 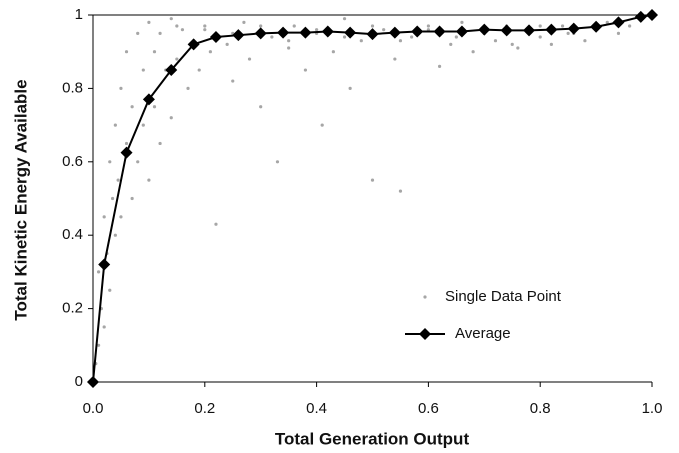 I want to click on y-tick-label: 1, so click(x=79, y=14).